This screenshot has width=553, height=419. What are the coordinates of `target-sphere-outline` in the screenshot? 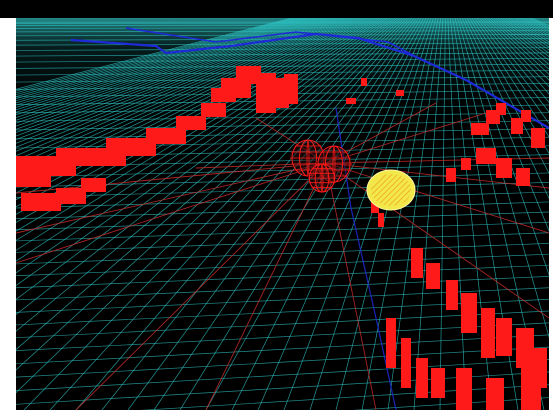 It's located at (391, 190).